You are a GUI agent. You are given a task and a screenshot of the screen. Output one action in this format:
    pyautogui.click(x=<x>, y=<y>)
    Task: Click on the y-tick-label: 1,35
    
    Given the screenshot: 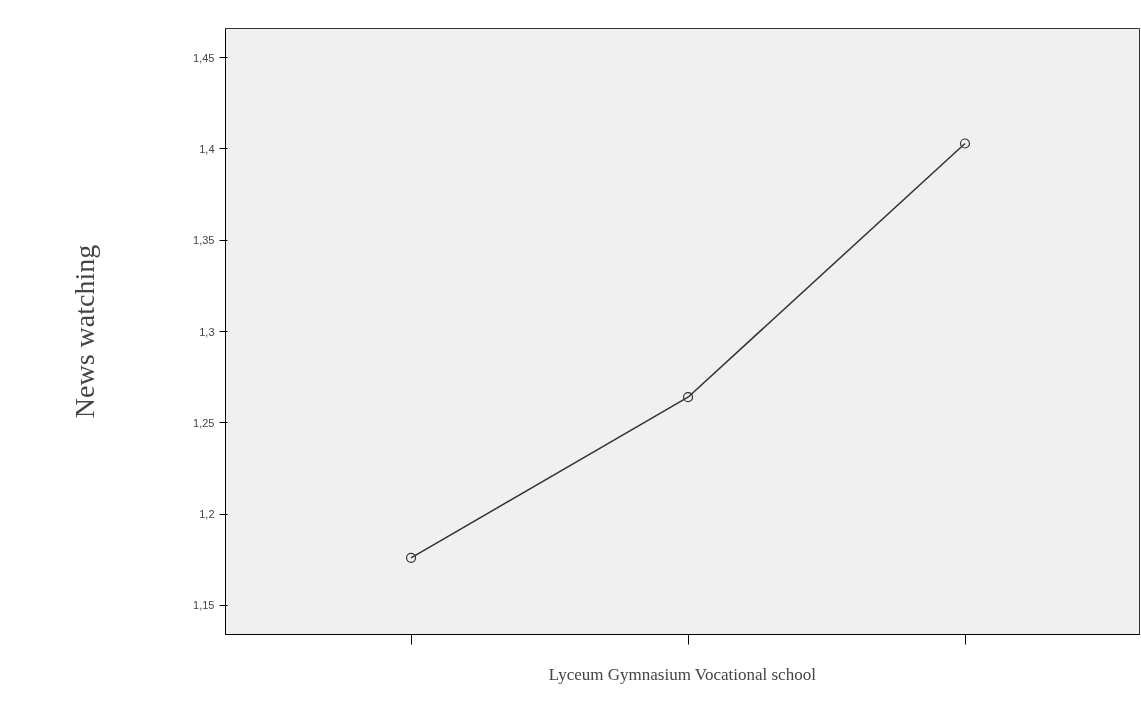 What is the action you would take?
    pyautogui.click(x=204, y=240)
    